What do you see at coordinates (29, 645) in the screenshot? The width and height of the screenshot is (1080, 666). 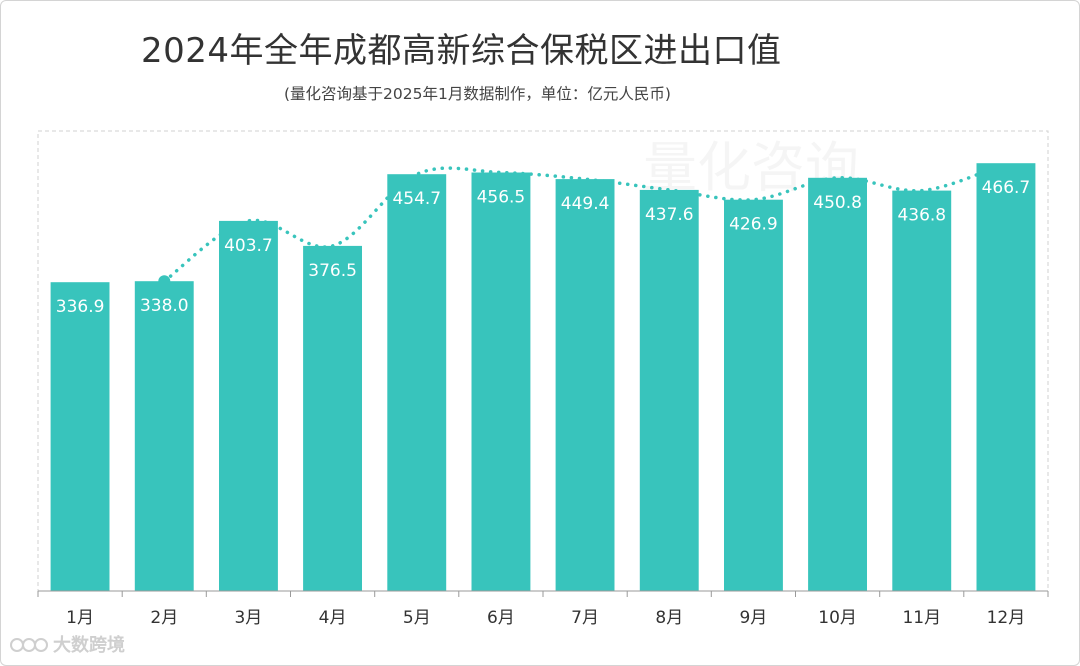 I see `brand-logo-icon` at bounding box center [29, 645].